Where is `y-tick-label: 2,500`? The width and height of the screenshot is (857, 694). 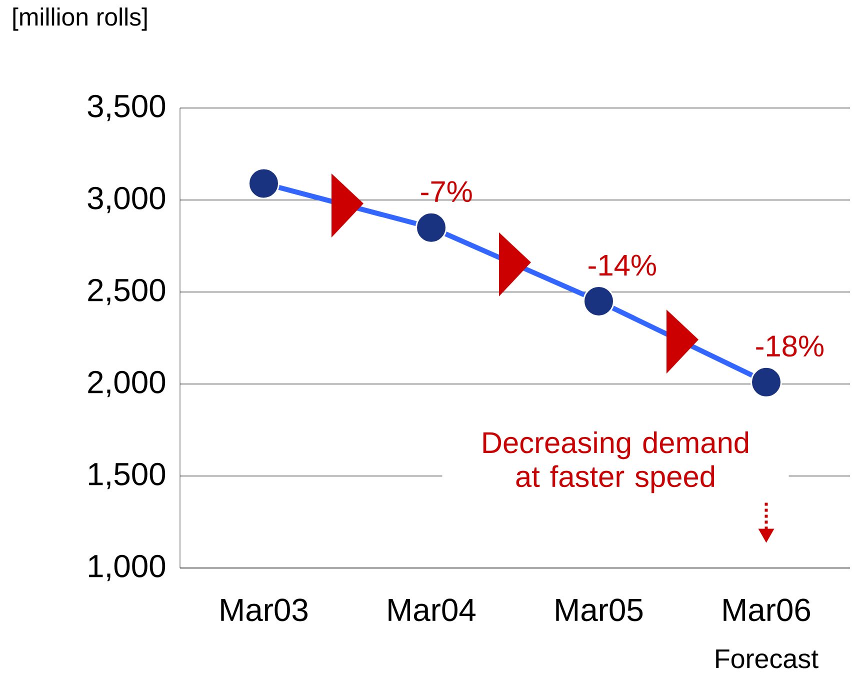
y-tick-label: 2,500 is located at coordinates (127, 292).